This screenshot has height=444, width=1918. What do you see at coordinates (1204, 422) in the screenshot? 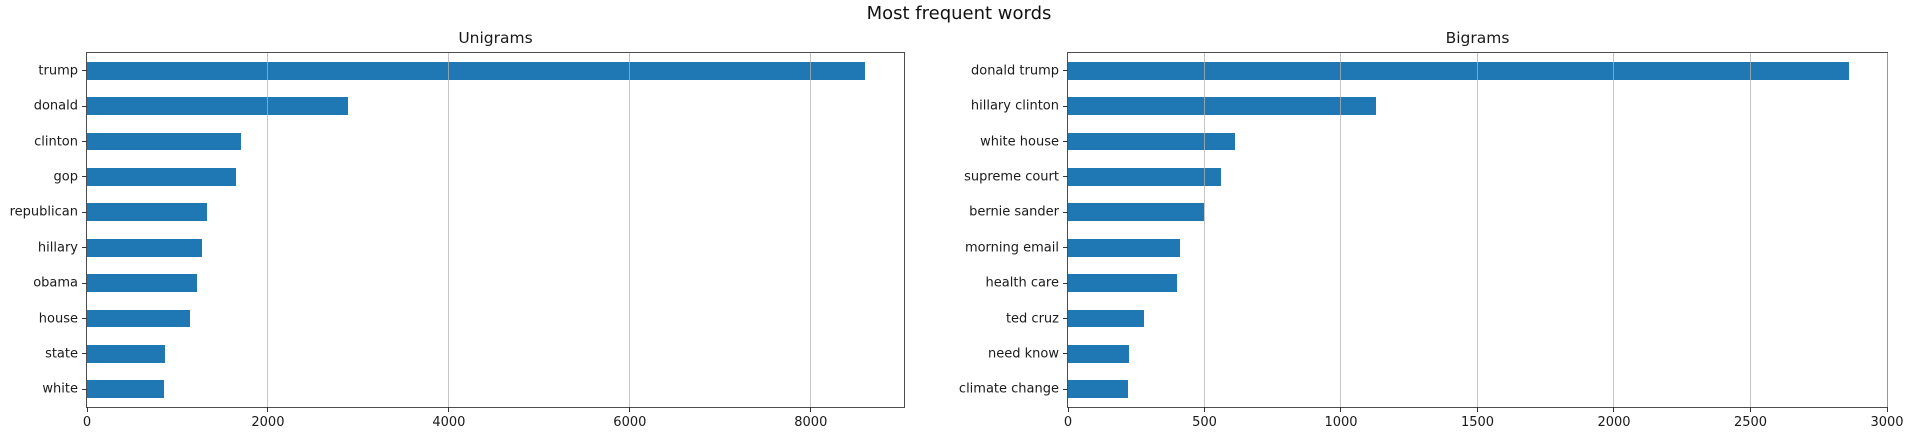
I see `x-tick-label: 500` at bounding box center [1204, 422].